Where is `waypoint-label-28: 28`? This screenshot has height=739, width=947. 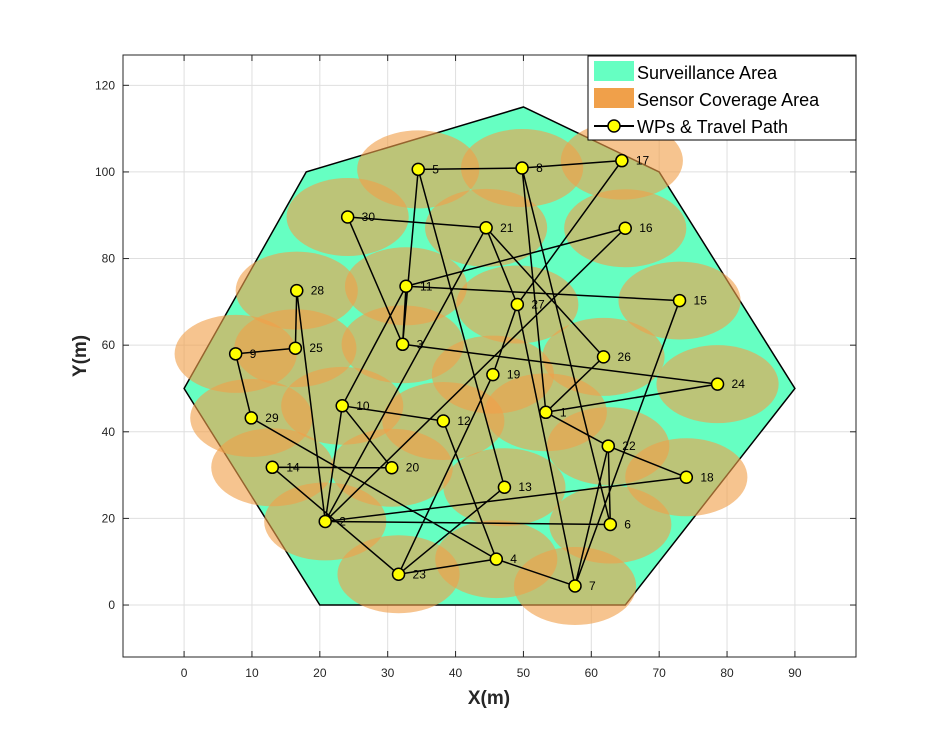
waypoint-label-28: 28 is located at coordinates (318, 291).